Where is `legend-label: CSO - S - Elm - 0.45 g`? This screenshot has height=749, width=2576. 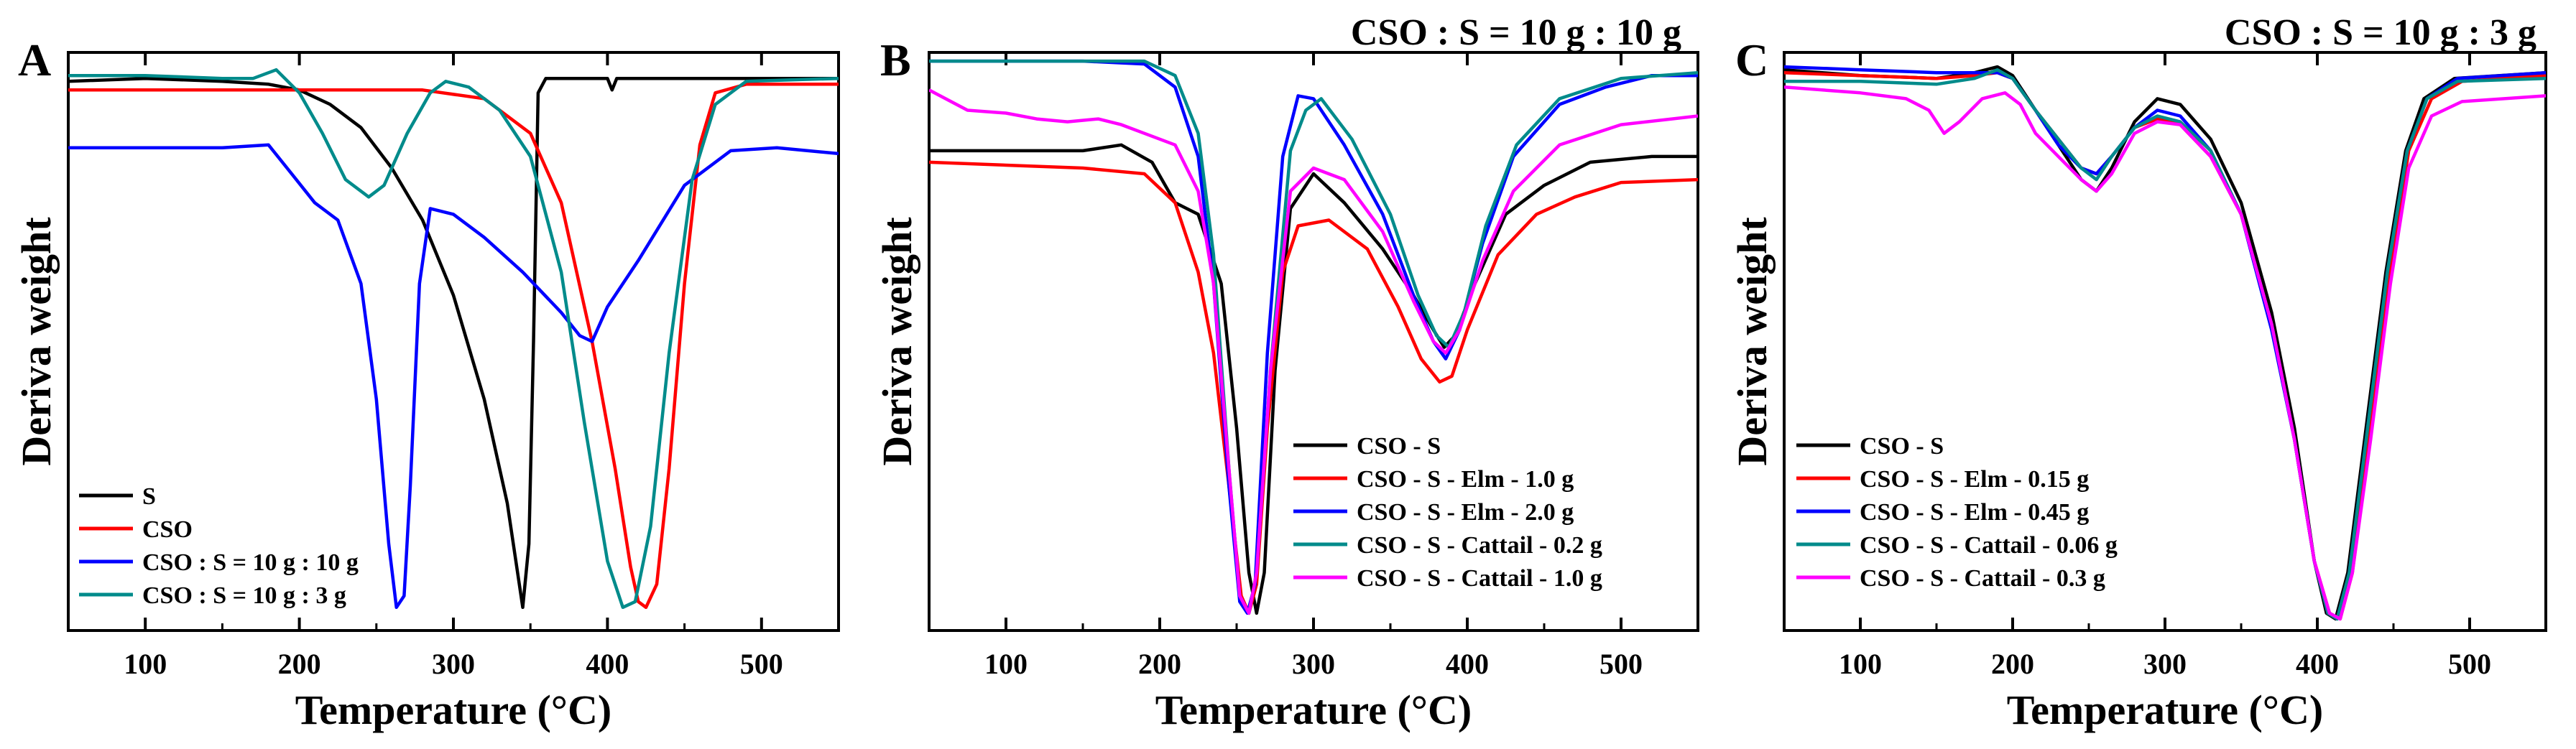
legend-label: CSO - S - Elm - 0.45 g is located at coordinates (1975, 512).